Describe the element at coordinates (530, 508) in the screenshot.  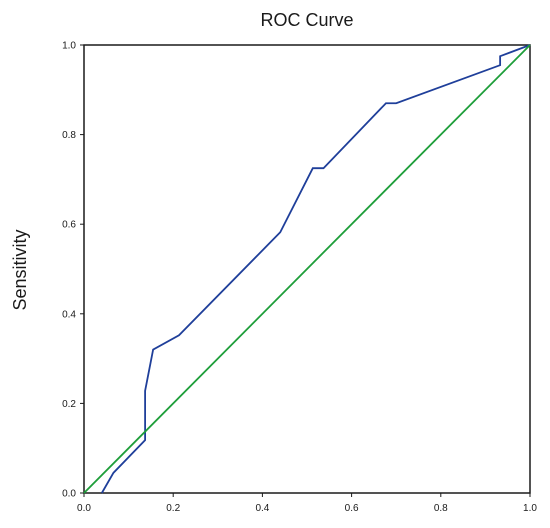
I see `x-tick-label: 1.0` at that location.